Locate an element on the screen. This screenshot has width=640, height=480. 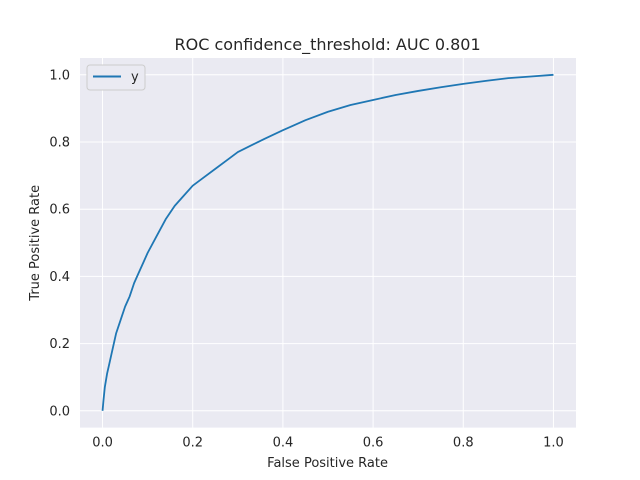
y-tick-label: 0.8 is located at coordinates (59, 143).